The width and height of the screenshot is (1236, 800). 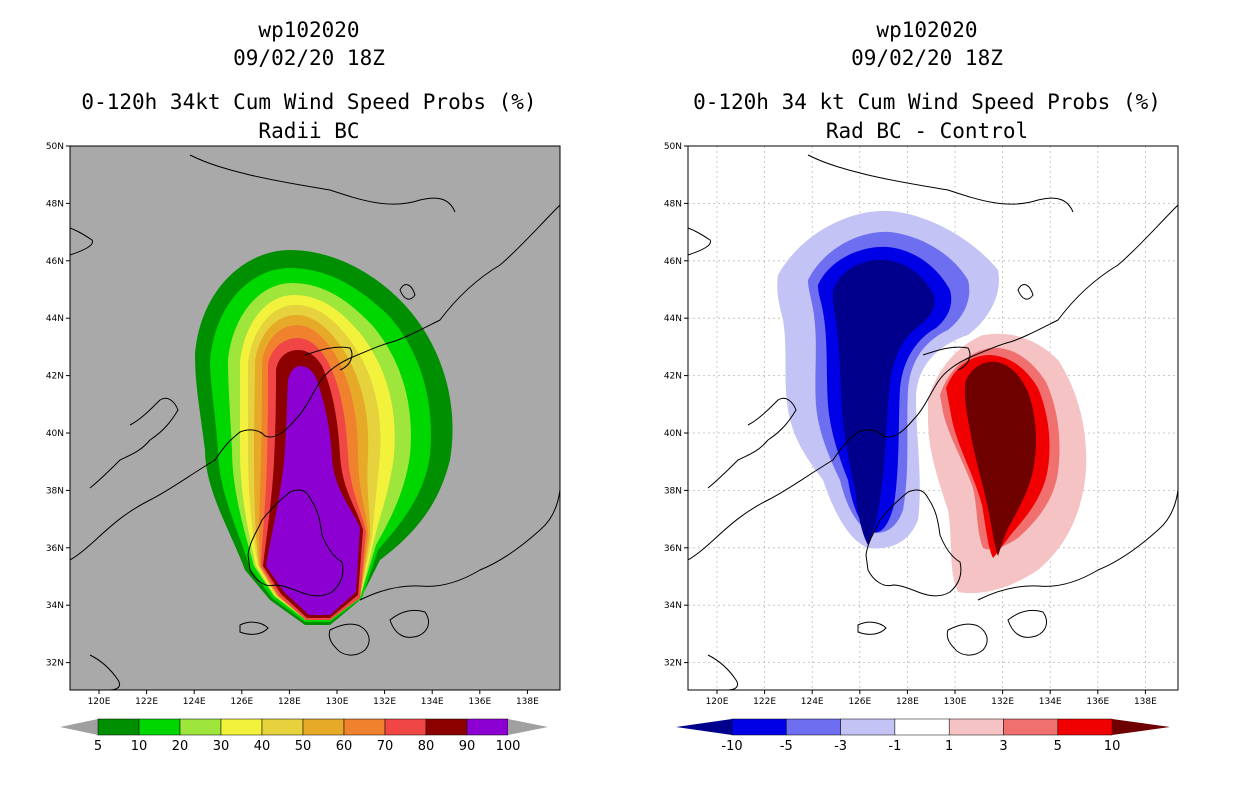 What do you see at coordinates (55, 549) in the screenshot?
I see `left-lat-label: 36N` at bounding box center [55, 549].